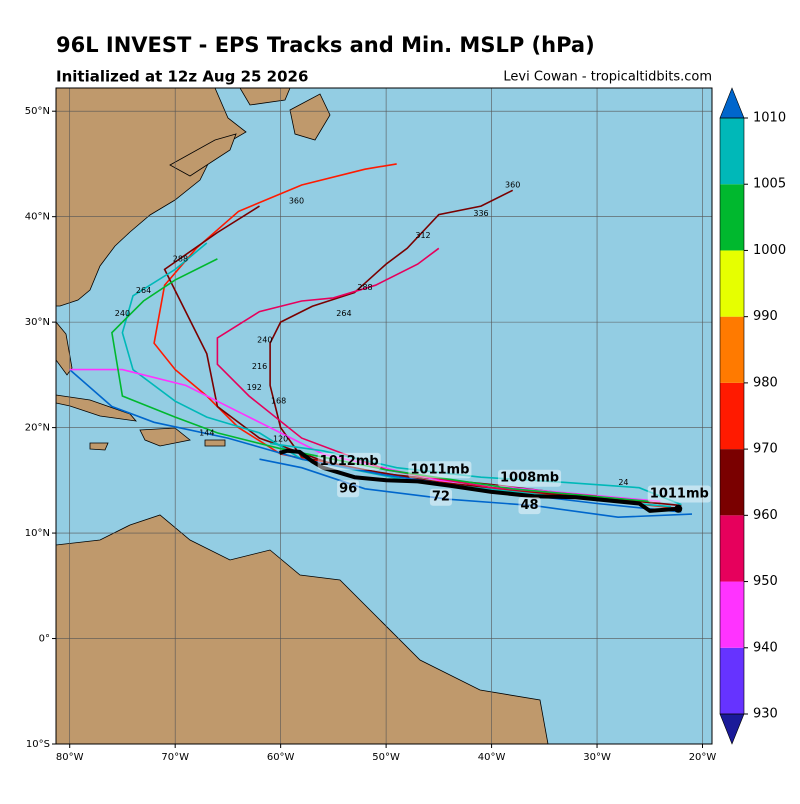 This screenshot has width=800, height=804. What do you see at coordinates (37, 322) in the screenshot?
I see `lat-tick-label: 30°N` at bounding box center [37, 322].